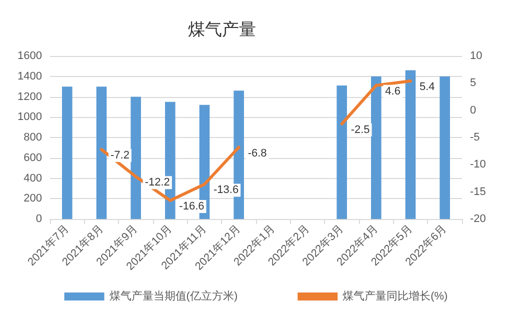 The image size is (512, 319). I want to click on y2-tick-label: -10, so click(478, 164).